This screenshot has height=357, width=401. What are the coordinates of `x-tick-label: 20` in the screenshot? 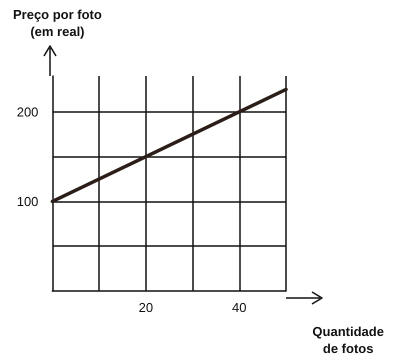 It's located at (146, 307).